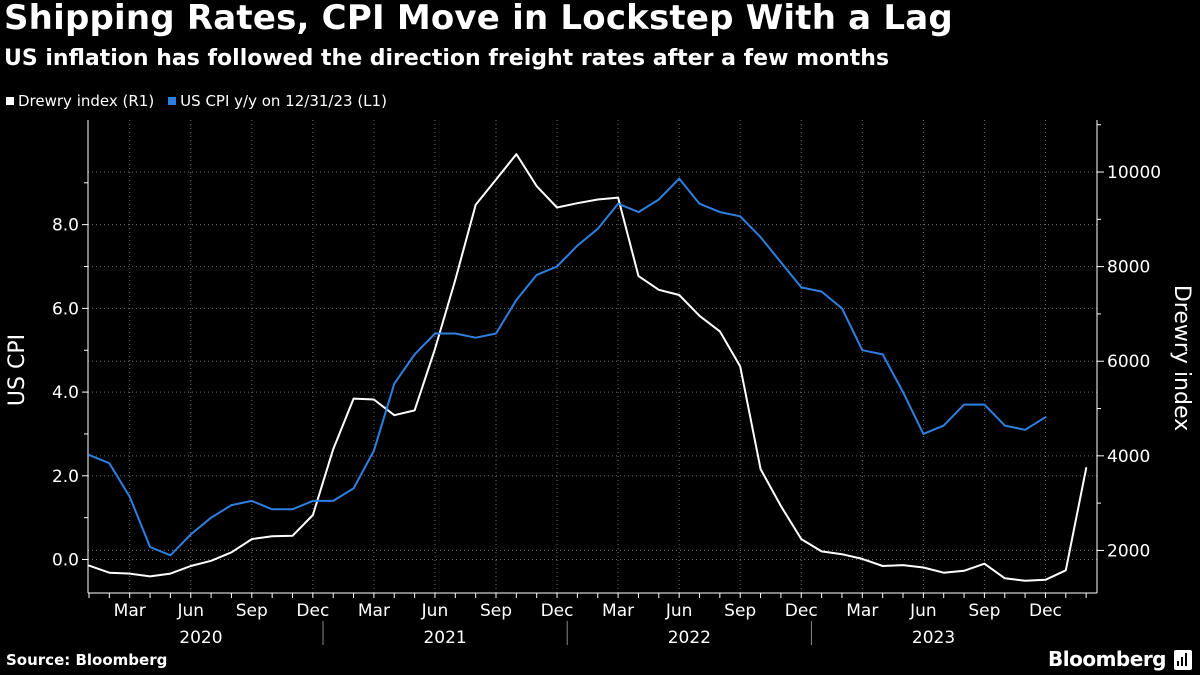  Describe the element at coordinates (65, 393) in the screenshot. I see `y-tick-label-left: 4.0` at that location.